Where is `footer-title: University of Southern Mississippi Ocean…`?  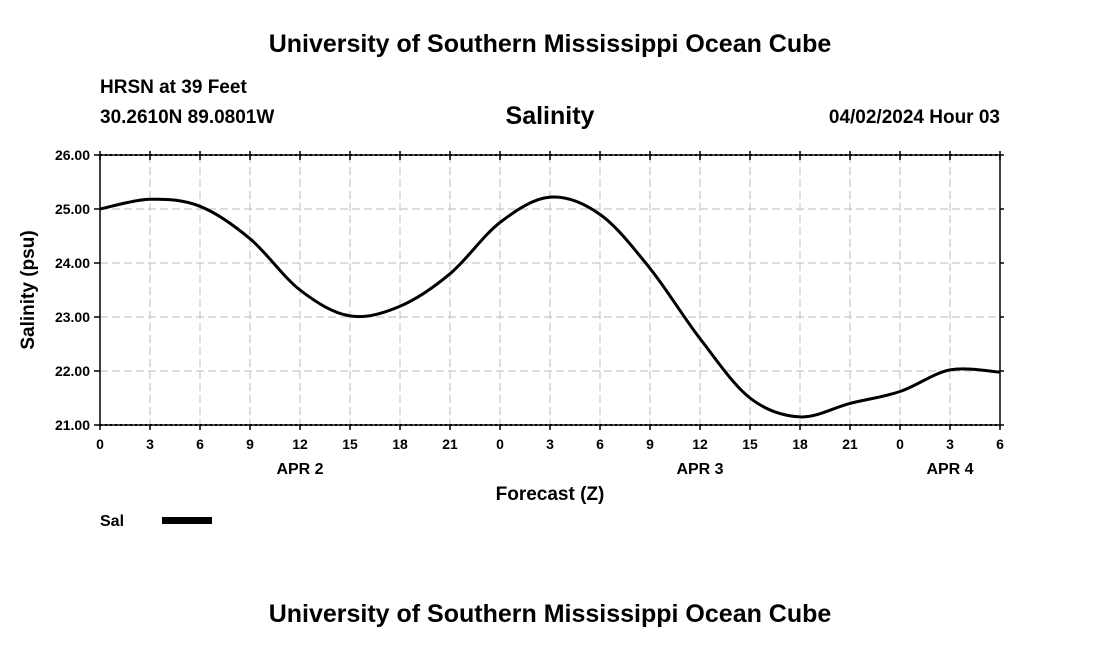
footer-title: University of Southern Mississippi Ocean… is located at coordinates (550, 614).